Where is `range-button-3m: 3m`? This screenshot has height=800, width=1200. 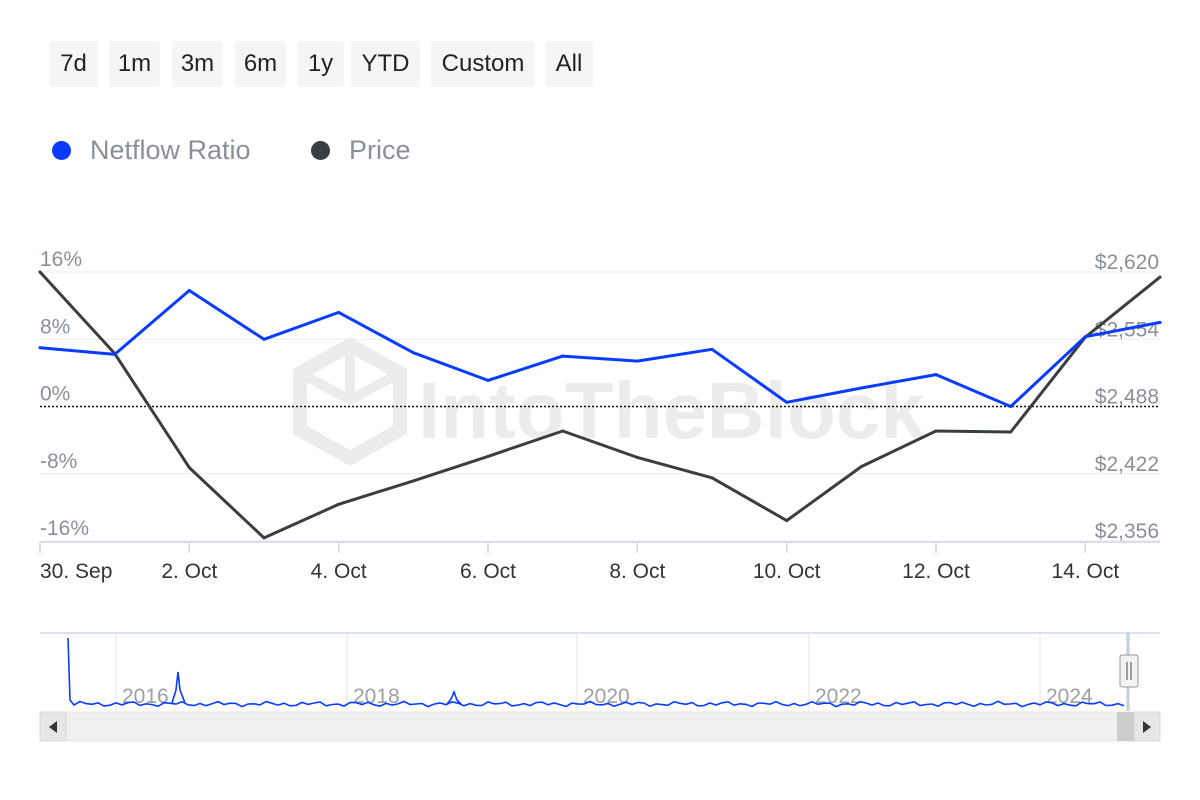 range-button-3m: 3m is located at coordinates (197, 64).